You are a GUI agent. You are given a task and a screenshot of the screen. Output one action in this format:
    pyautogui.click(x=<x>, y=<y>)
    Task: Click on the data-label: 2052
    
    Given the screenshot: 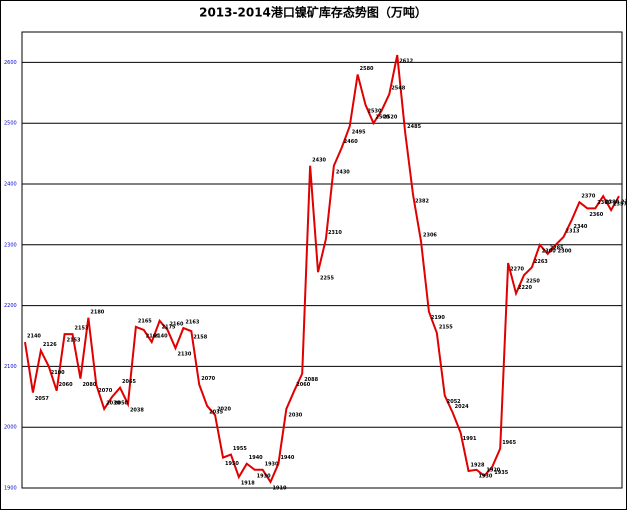 What is the action you would take?
    pyautogui.click(x=454, y=402)
    